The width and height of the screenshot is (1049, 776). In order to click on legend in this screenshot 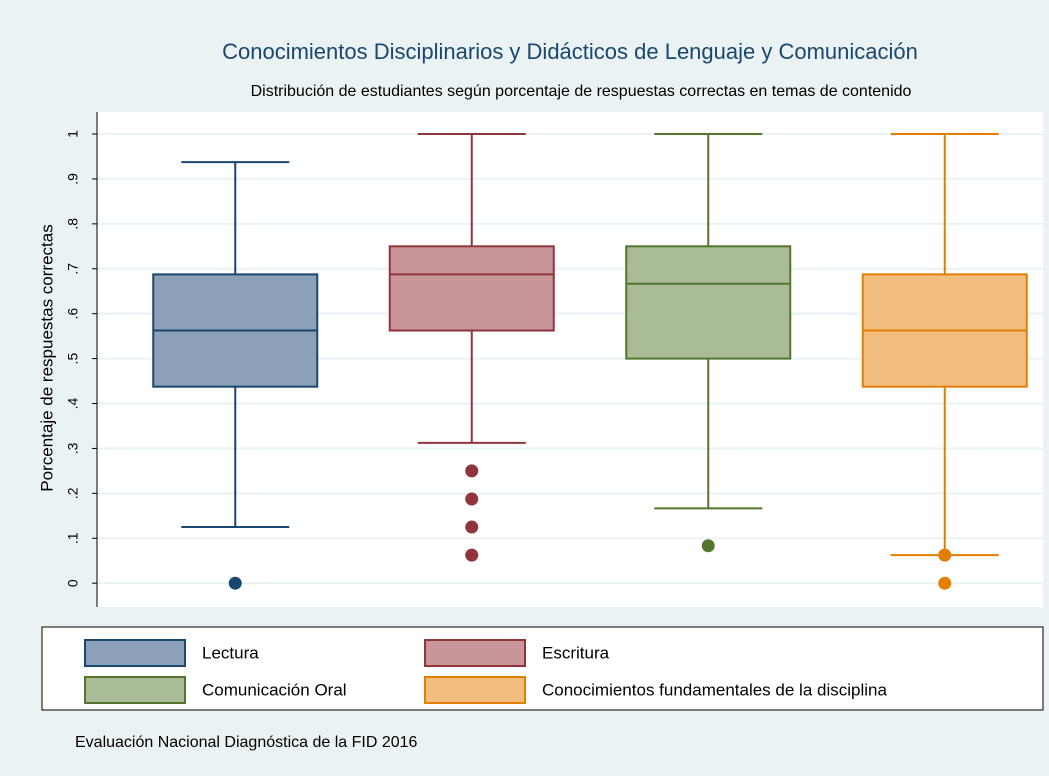, I will do `click(542, 668)`.